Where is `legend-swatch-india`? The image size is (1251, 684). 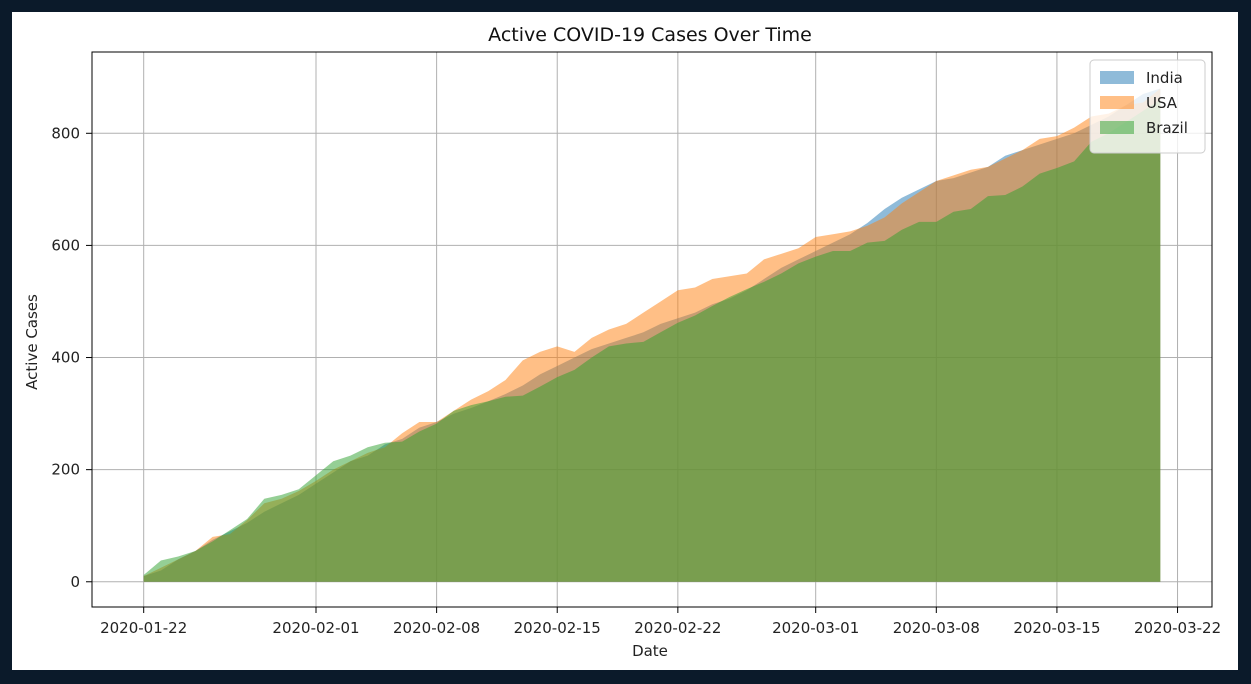
legend-swatch-india is located at coordinates (1117, 77).